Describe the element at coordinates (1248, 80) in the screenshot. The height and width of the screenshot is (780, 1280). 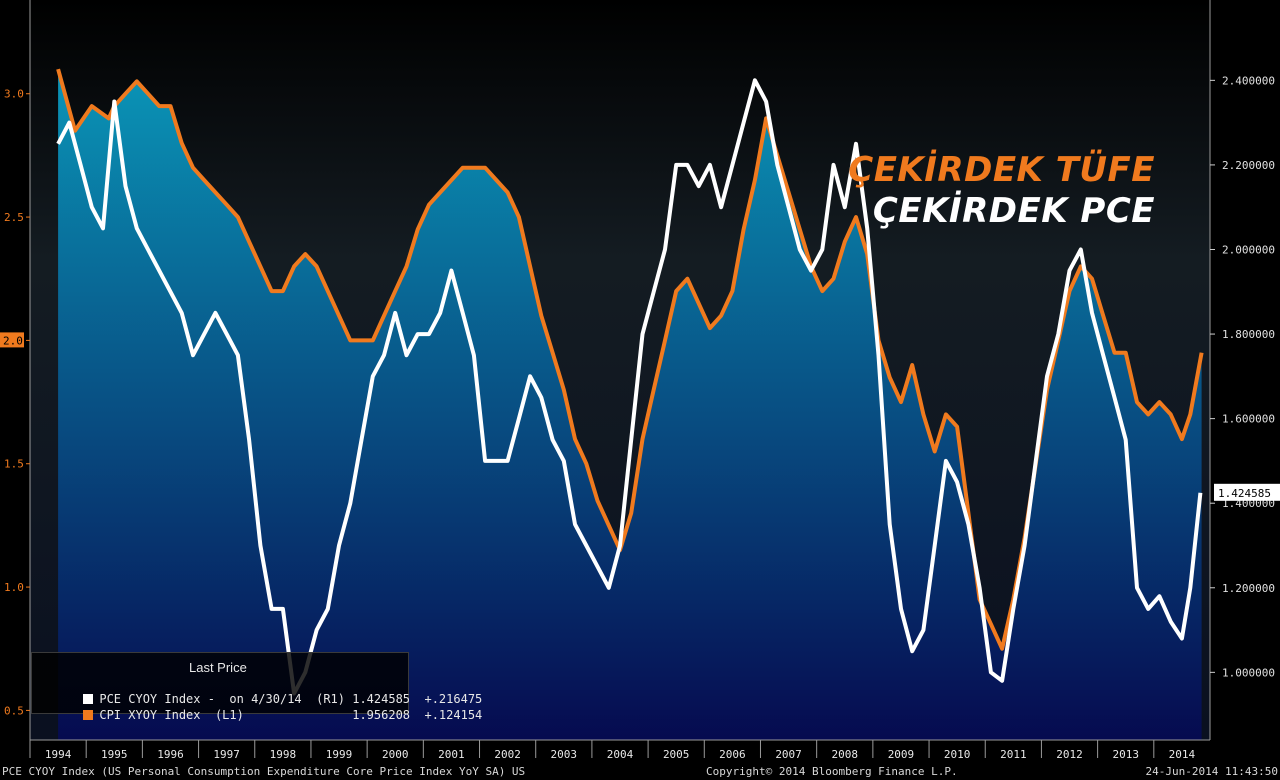
I see `right-tick-label: 2.400000` at that location.